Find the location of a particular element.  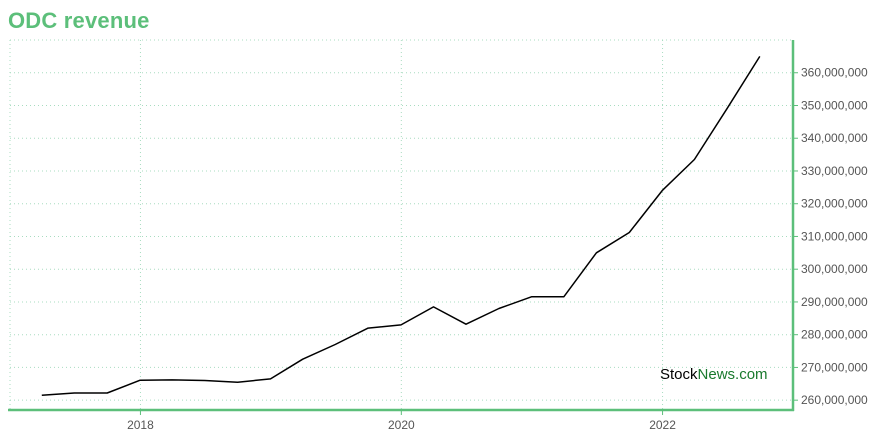

x-tick-label: 2022 is located at coordinates (662, 425).